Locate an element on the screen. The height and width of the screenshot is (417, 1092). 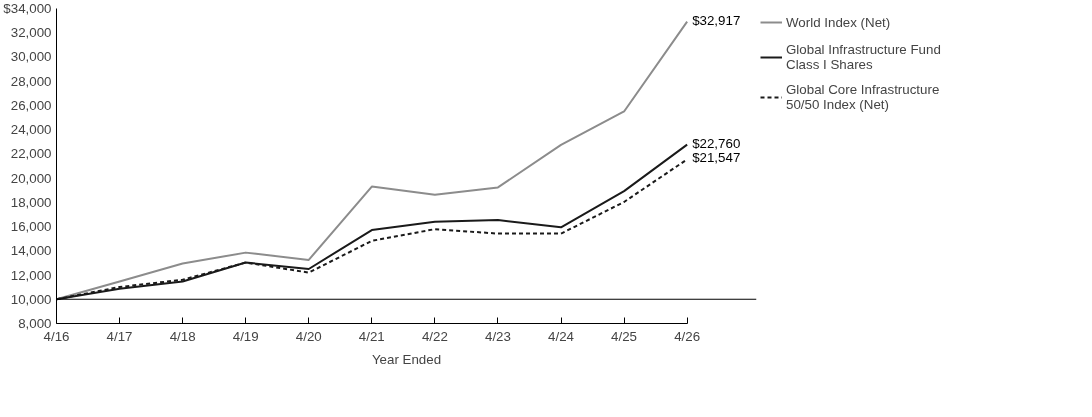
x-tick-label: 4/22 is located at coordinates (434, 336).